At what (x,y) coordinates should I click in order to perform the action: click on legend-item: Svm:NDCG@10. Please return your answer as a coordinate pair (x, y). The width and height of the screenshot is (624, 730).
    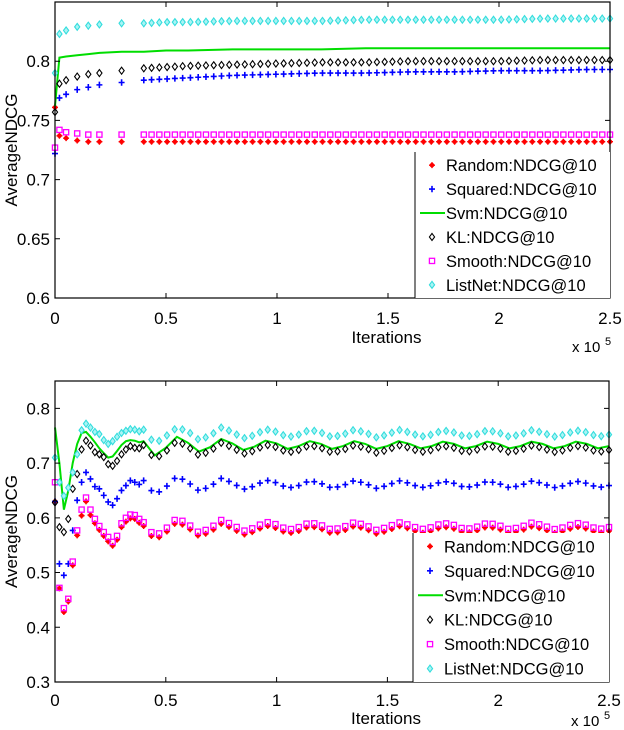
    Looking at the image, I should click on (491, 596).